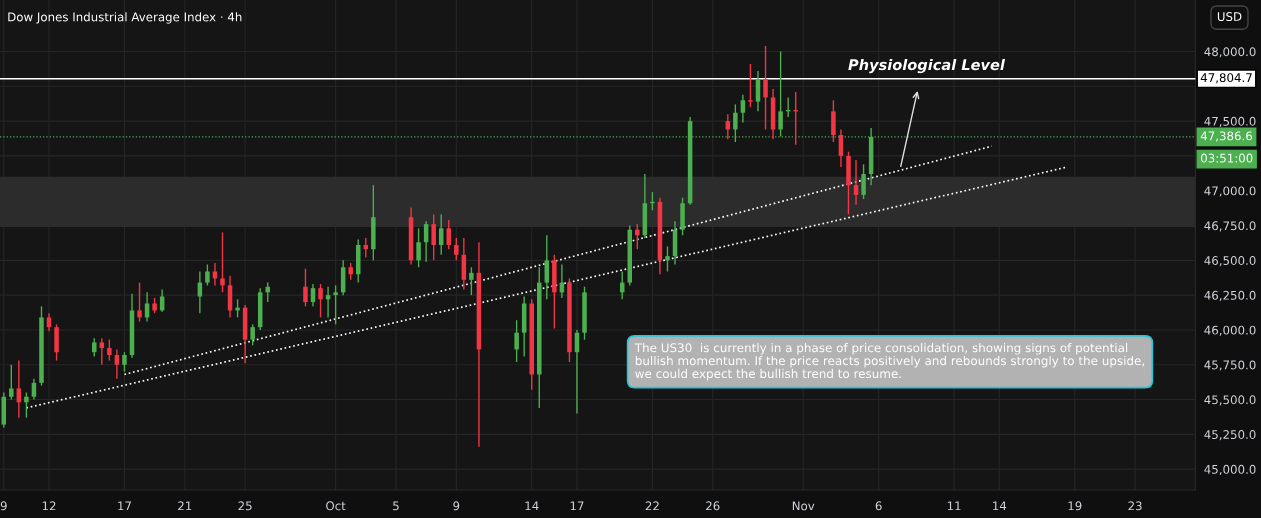 The width and height of the screenshot is (1261, 518). What do you see at coordinates (1230, 52) in the screenshot?
I see `y-tick-label: 48,000.0` at bounding box center [1230, 52].